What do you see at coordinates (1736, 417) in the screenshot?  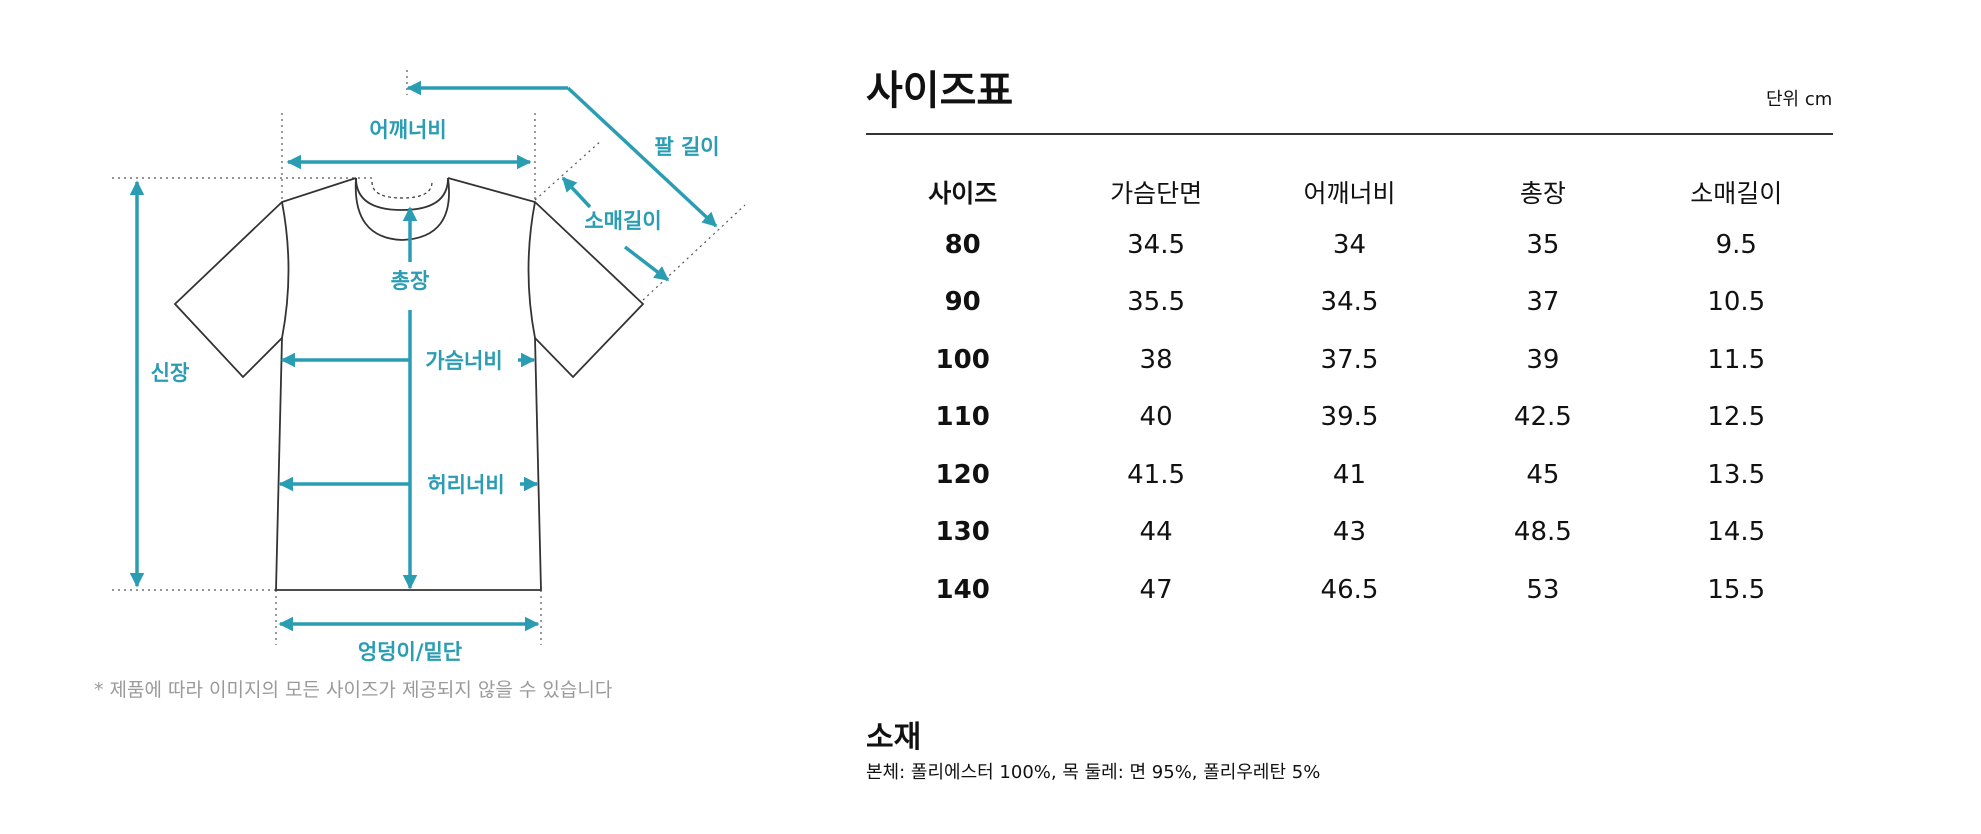 I see `cell-sleeve: 12.5` at bounding box center [1736, 417].